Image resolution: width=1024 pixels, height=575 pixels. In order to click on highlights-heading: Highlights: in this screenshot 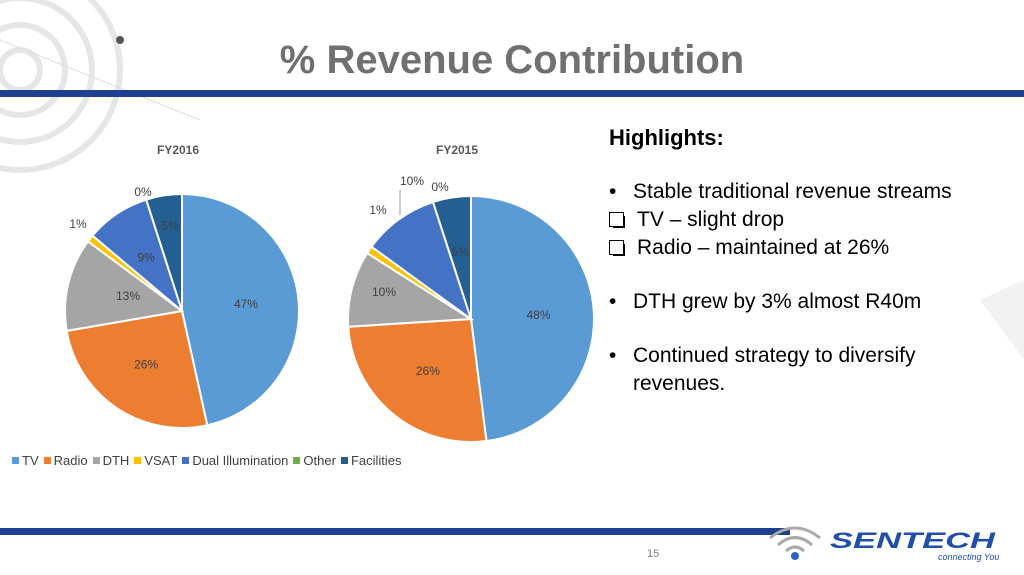, I will do `click(666, 137)`.